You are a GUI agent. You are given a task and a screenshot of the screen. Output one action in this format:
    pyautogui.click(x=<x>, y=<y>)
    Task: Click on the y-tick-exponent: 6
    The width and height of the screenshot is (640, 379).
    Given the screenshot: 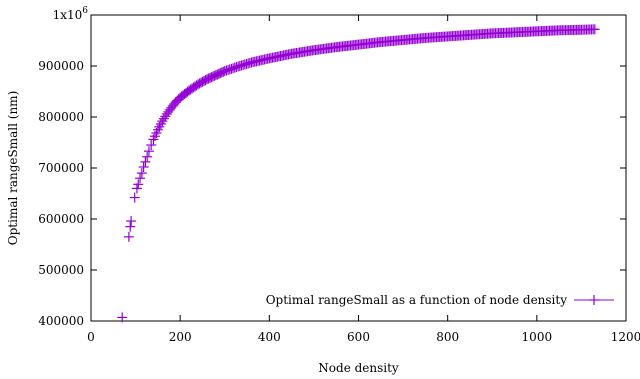 What is the action you would take?
    pyautogui.click(x=85, y=11)
    